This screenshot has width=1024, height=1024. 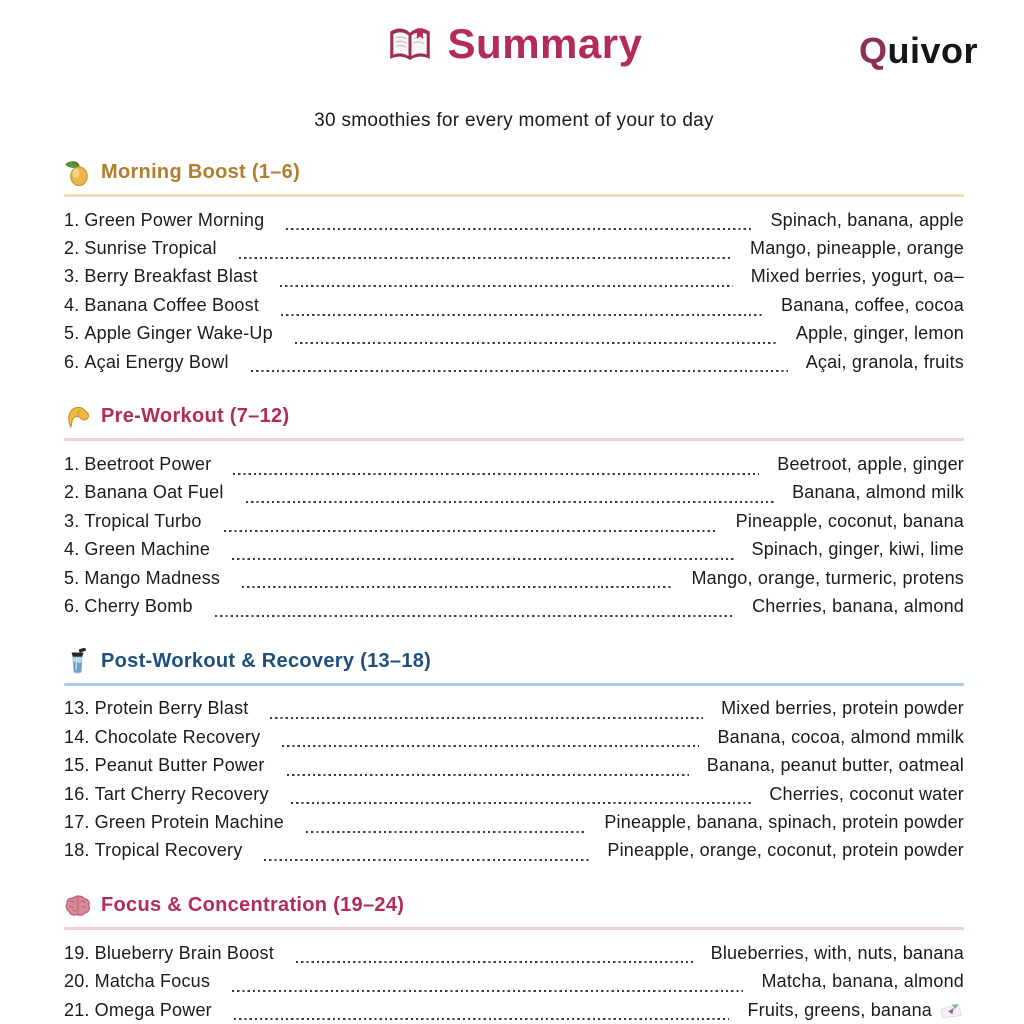 What do you see at coordinates (72, 549) in the screenshot?
I see `smoothie-number: 4.` at bounding box center [72, 549].